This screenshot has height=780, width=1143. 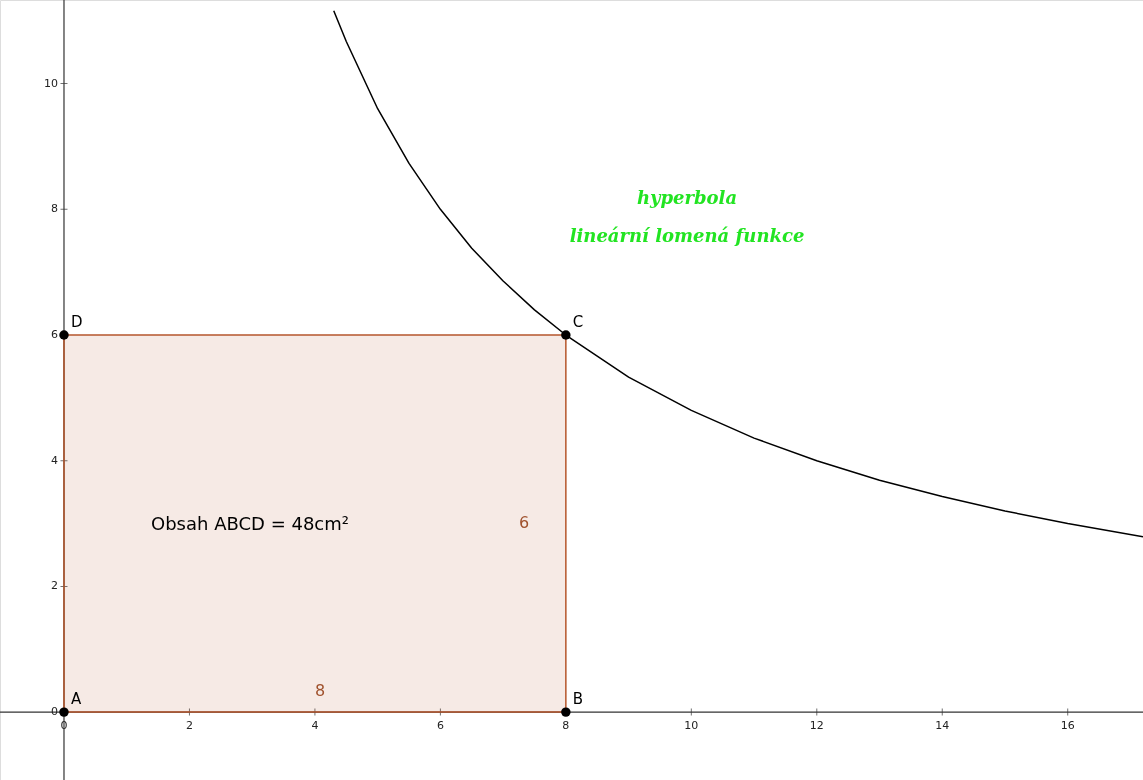 I want to click on data-label: A, so click(x=76, y=699).